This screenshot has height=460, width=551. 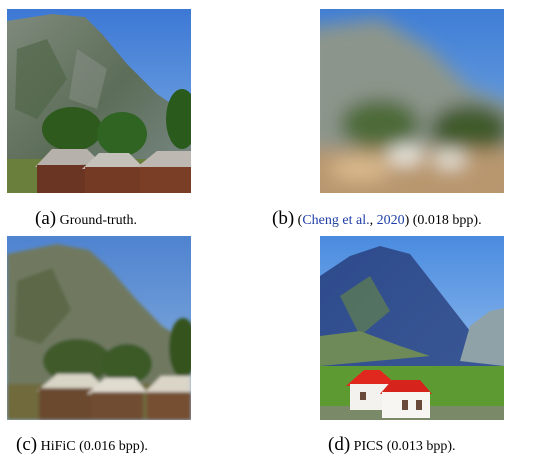 What do you see at coordinates (407, 220) in the screenshot?
I see `caption-paren-close: )` at bounding box center [407, 220].